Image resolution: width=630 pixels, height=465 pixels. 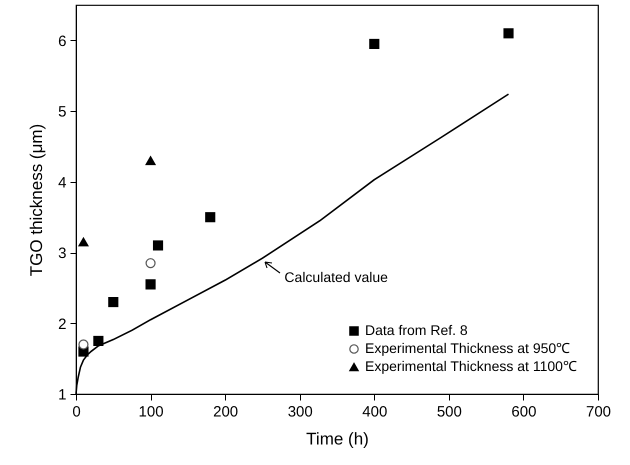 I want to click on x-tick-label: 300, so click(x=300, y=412).